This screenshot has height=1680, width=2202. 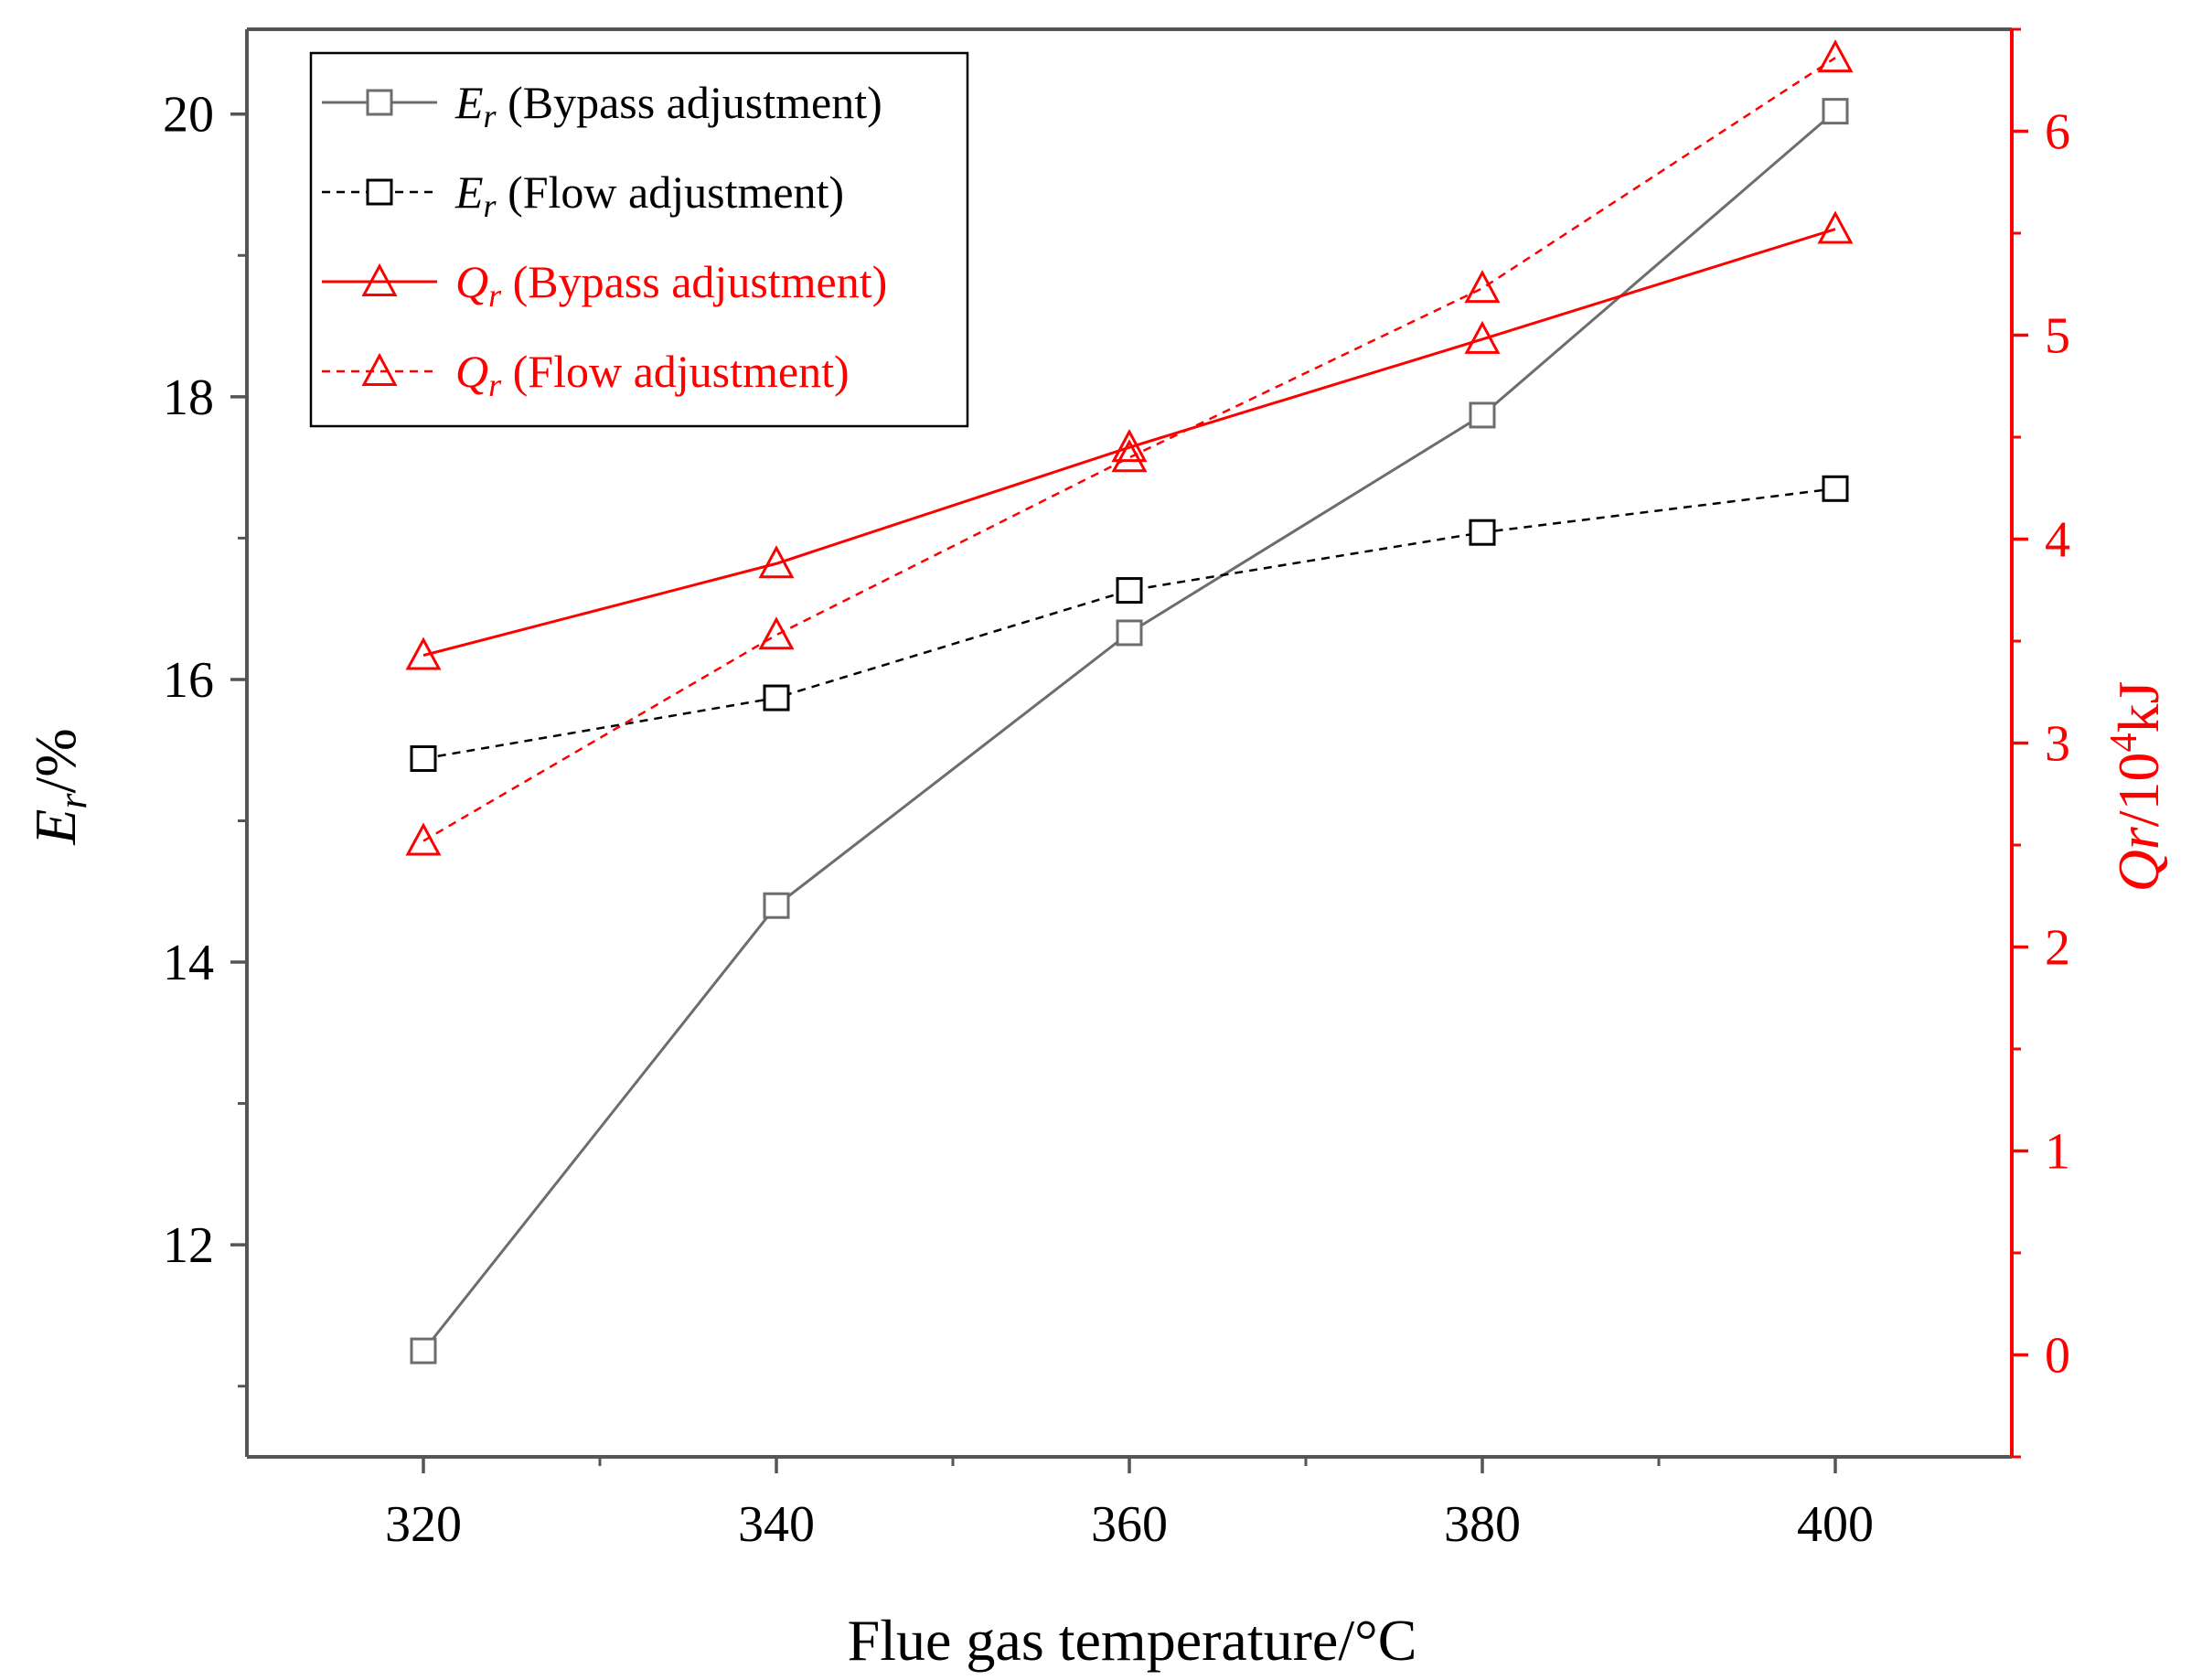 What do you see at coordinates (1132, 1640) in the screenshot?
I see `x-axis-title: Flue gas temperature/°C` at bounding box center [1132, 1640].